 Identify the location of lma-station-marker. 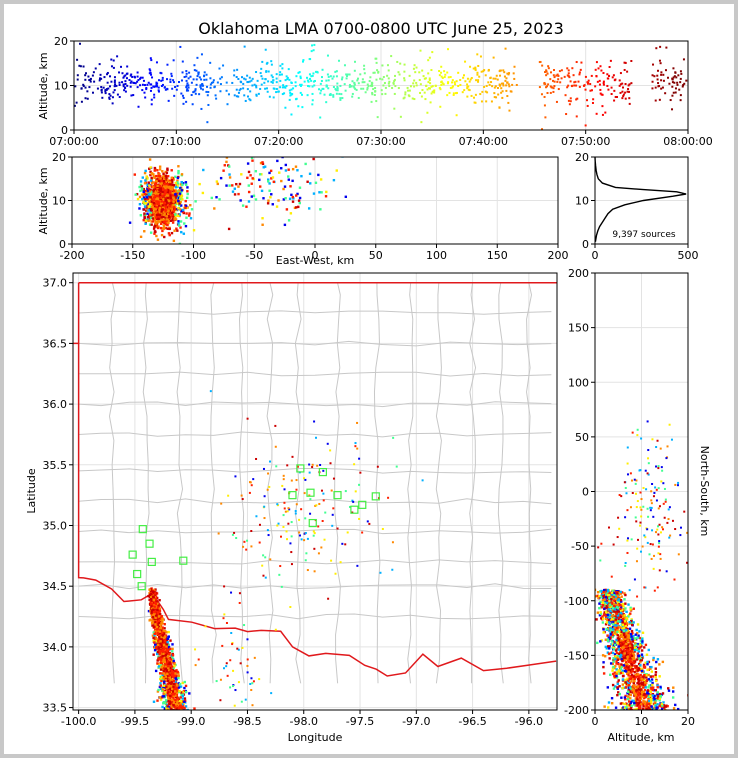
(142, 529).